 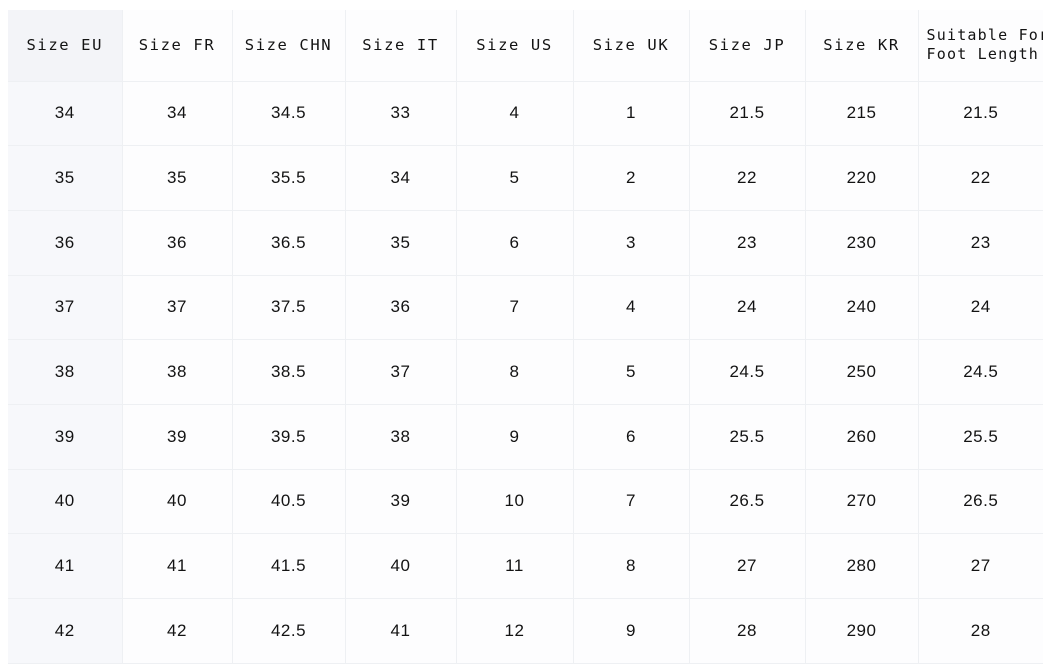 What do you see at coordinates (401, 566) in the screenshot?
I see `cell-size-it: 40` at bounding box center [401, 566].